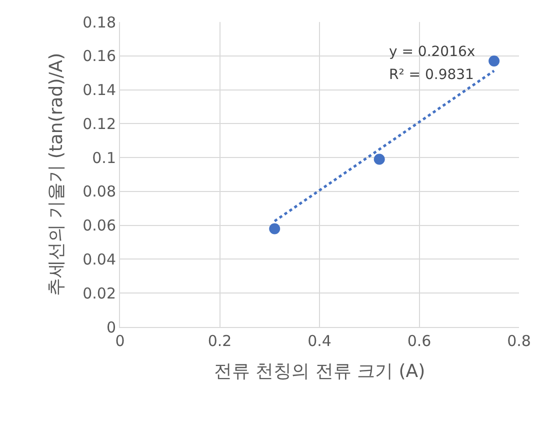  Describe the element at coordinates (519, 341) in the screenshot. I see `x-tick-label: 0.8` at that location.